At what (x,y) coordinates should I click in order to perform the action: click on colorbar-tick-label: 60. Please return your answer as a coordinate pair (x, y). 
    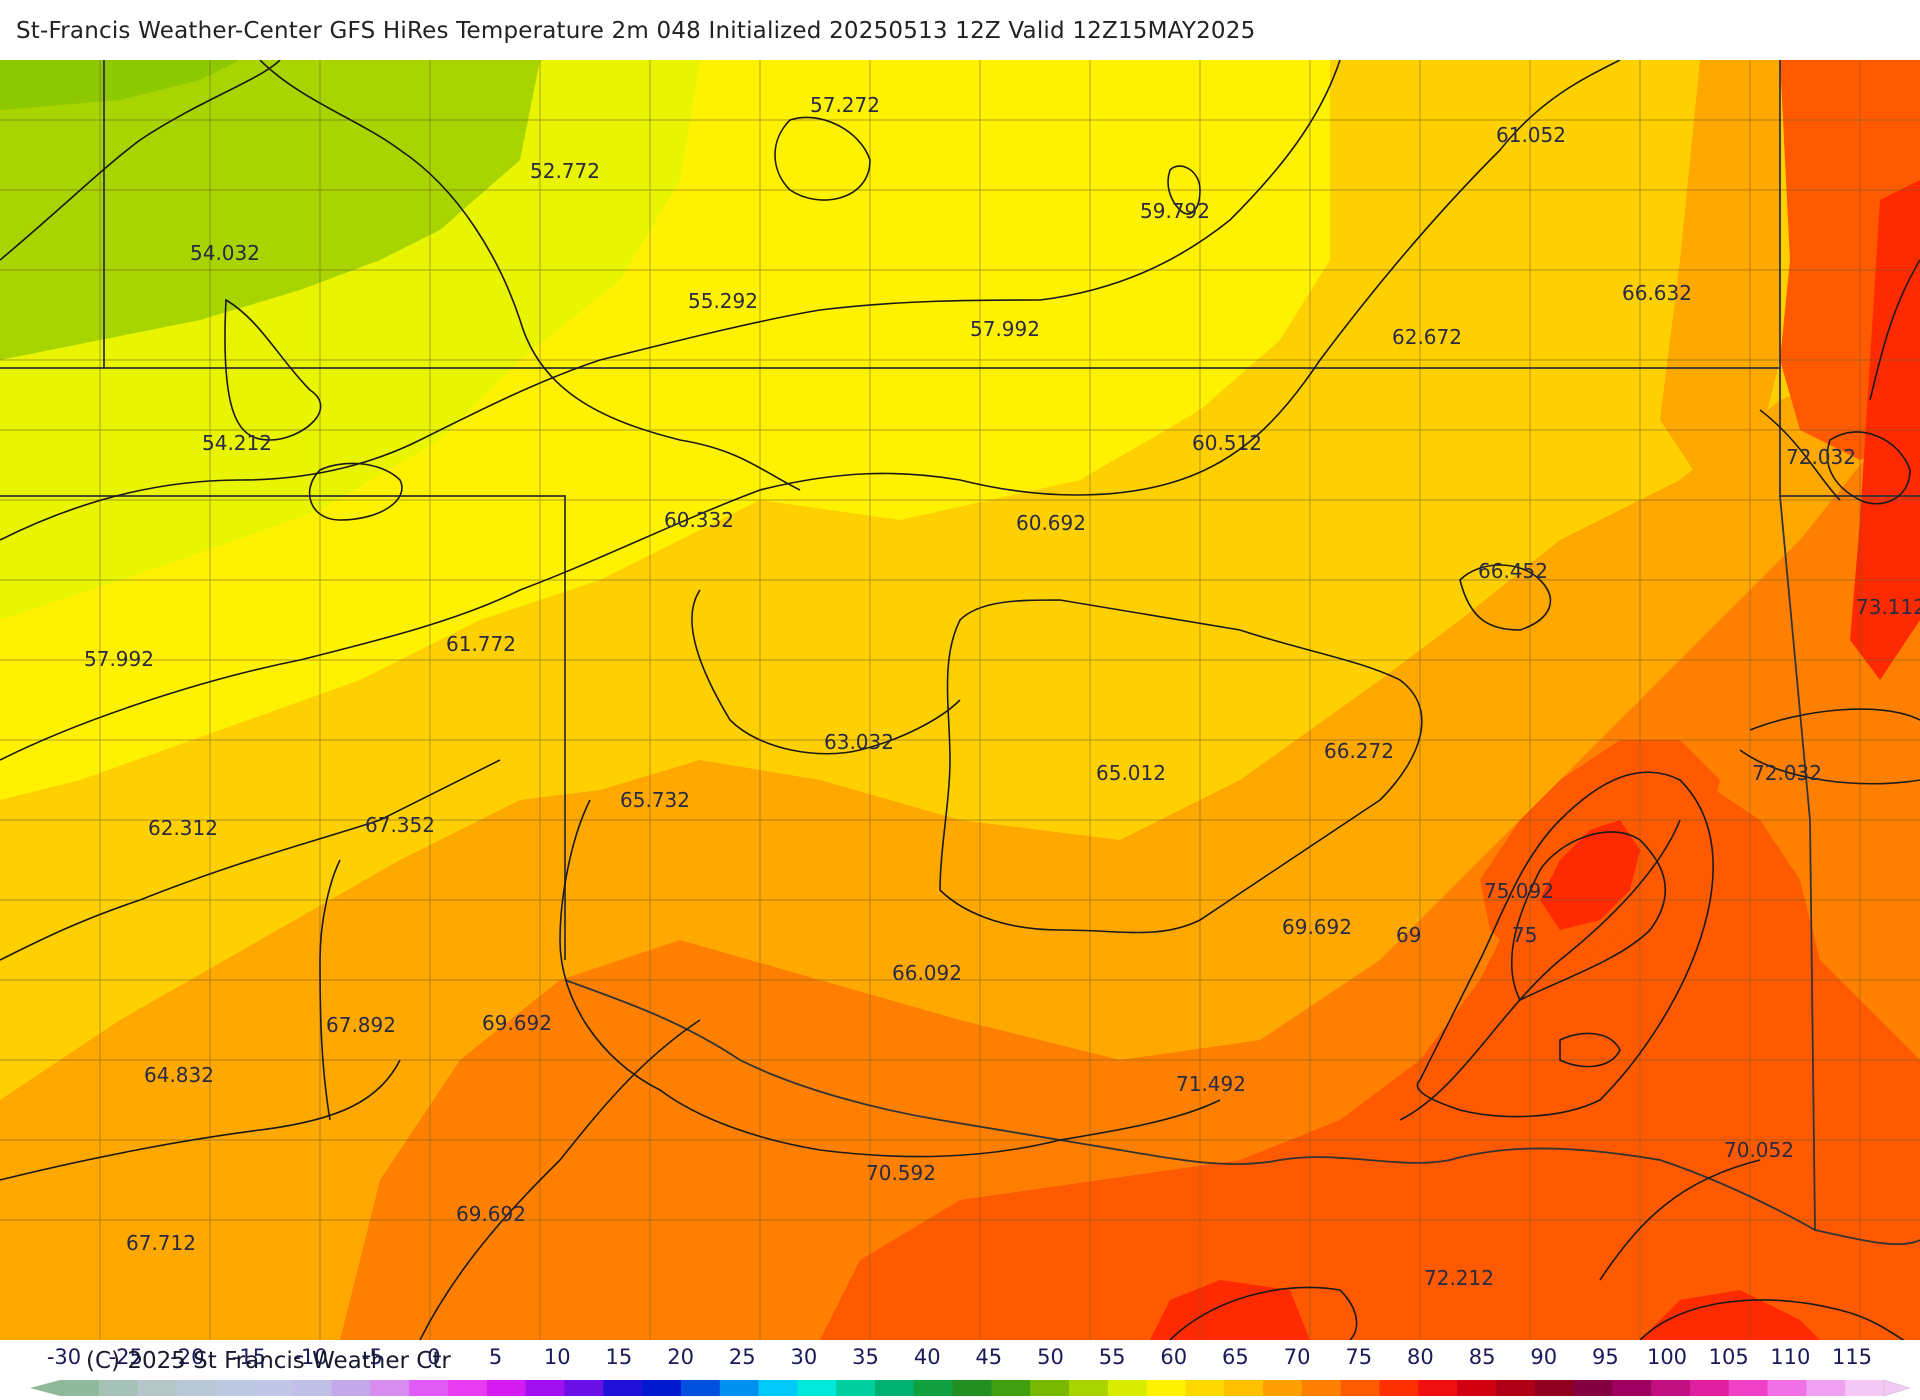
    Looking at the image, I should click on (1173, 1357).